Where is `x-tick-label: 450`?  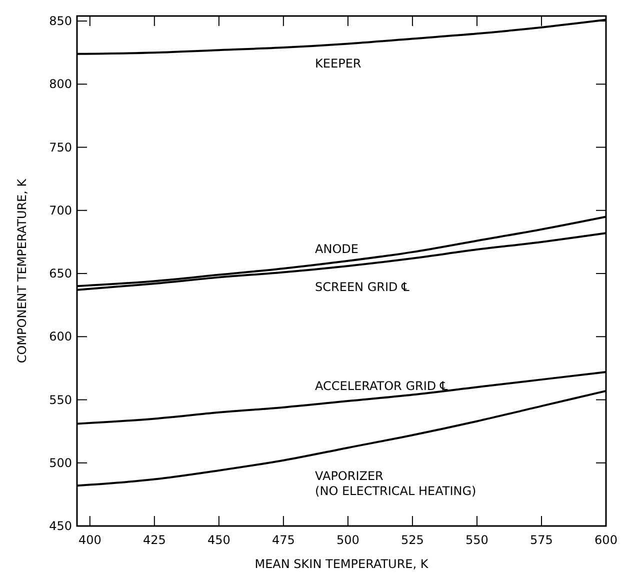 x-tick-label: 450 is located at coordinates (218, 540).